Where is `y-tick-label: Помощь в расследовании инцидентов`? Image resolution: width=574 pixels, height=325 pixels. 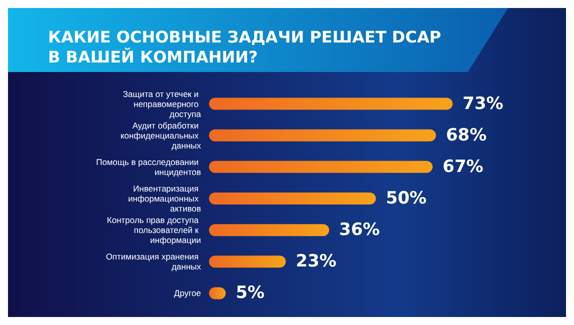 y-tick-label: Помощь в расследовании инцидентов is located at coordinates (149, 166).